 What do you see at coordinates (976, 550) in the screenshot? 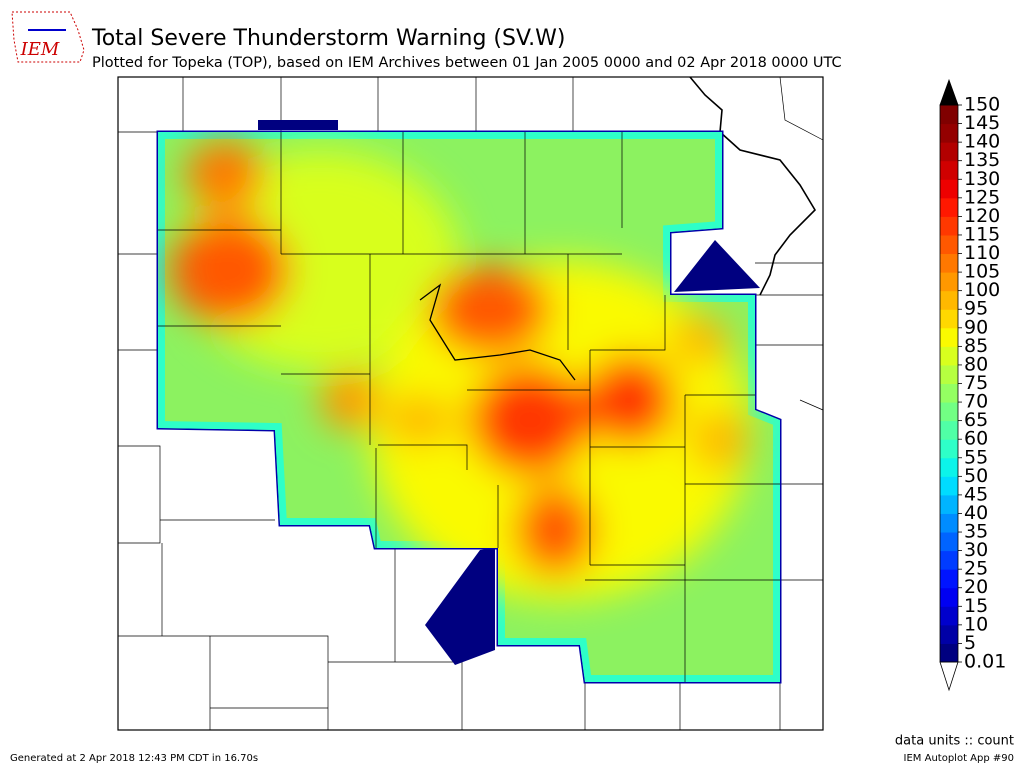
I see `colorbar-tick-label: 30` at bounding box center [976, 550].